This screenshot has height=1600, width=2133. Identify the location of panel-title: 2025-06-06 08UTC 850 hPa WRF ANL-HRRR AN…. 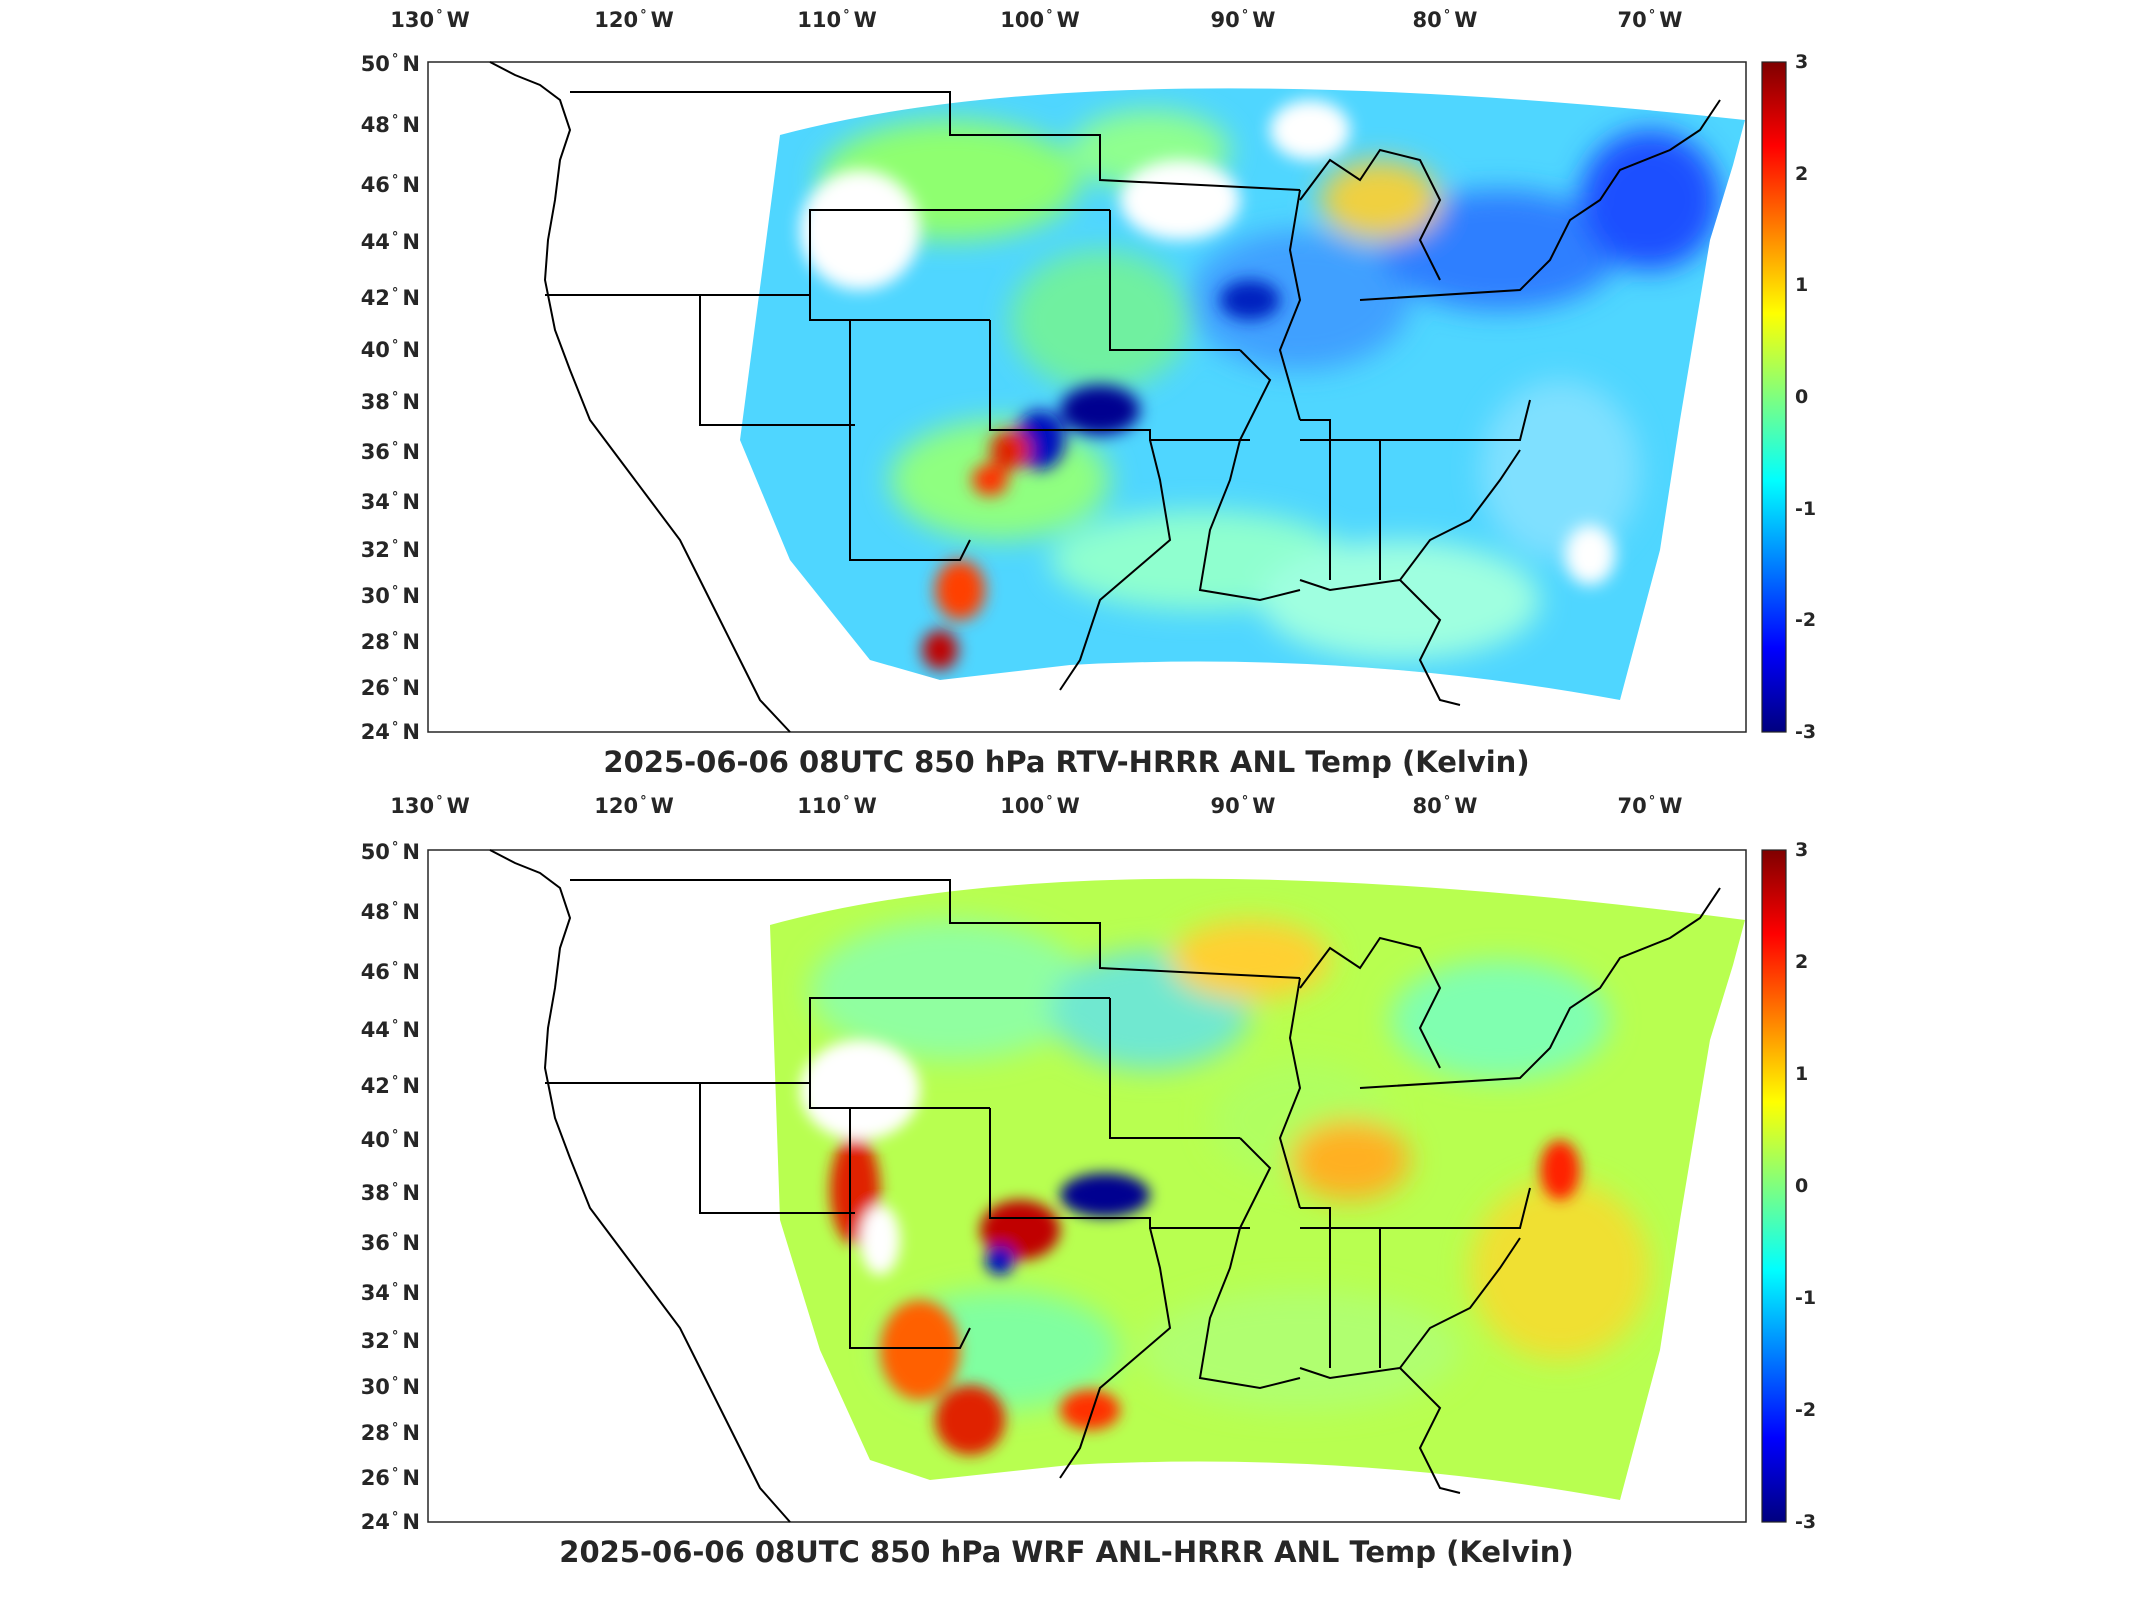
(1066, 1552).